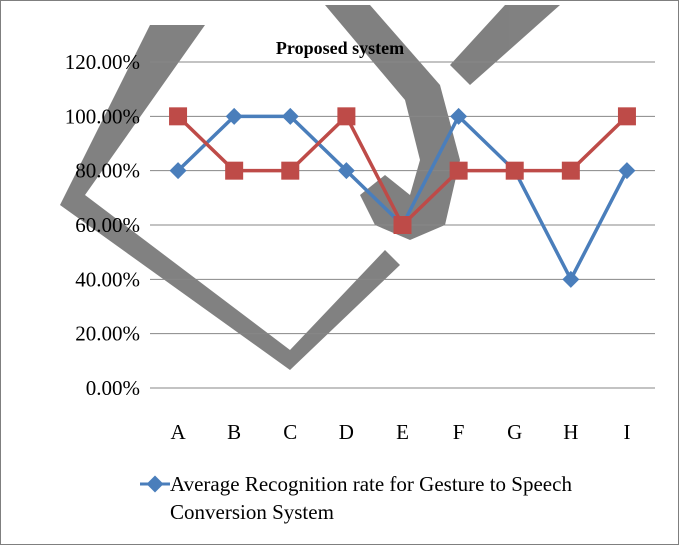 This screenshot has height=547, width=681. I want to click on x-tick-label: I, so click(626, 432).